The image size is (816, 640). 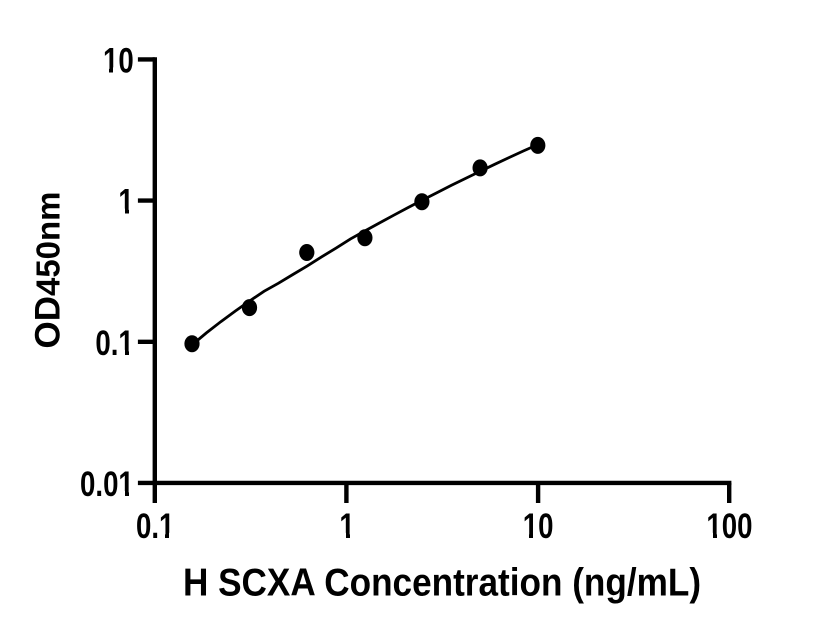 I want to click on svg-text: OD450nm, so click(x=48, y=269).